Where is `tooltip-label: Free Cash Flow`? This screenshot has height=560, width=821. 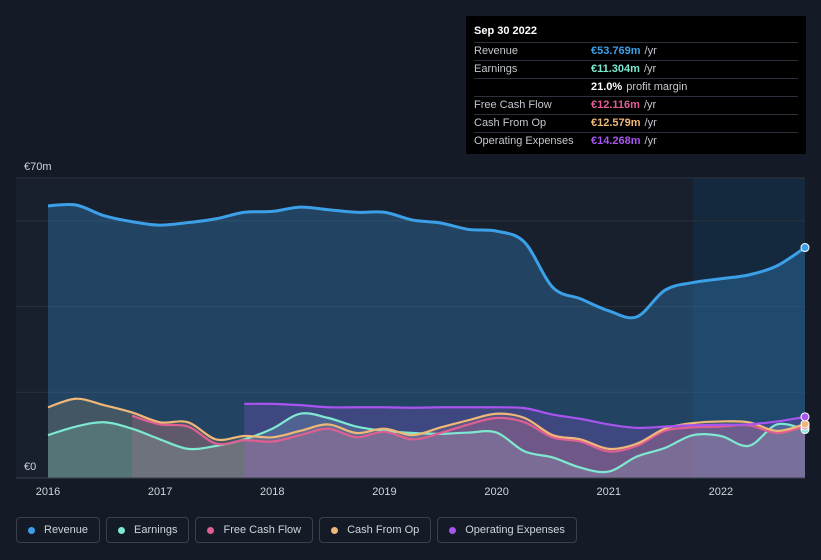 tooltip-label: Free Cash Flow is located at coordinates (513, 105).